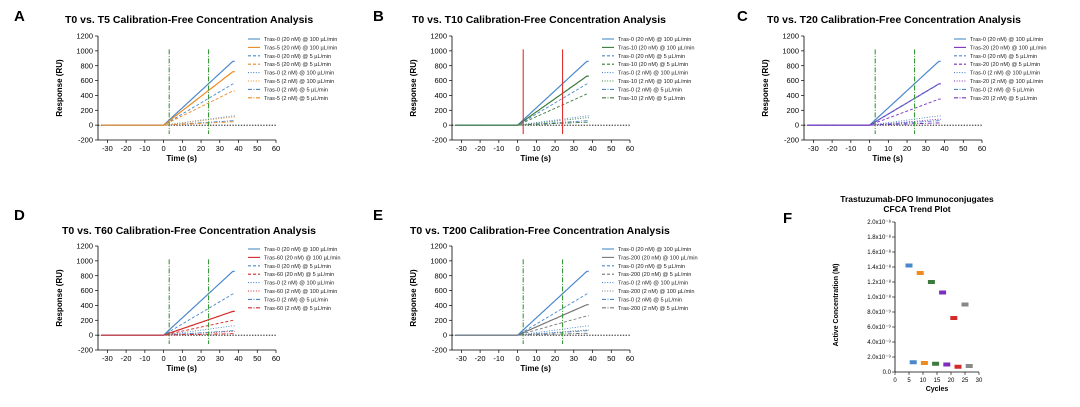  Describe the element at coordinates (937, 389) in the screenshot. I see `x-axis-label: Cycles` at that location.